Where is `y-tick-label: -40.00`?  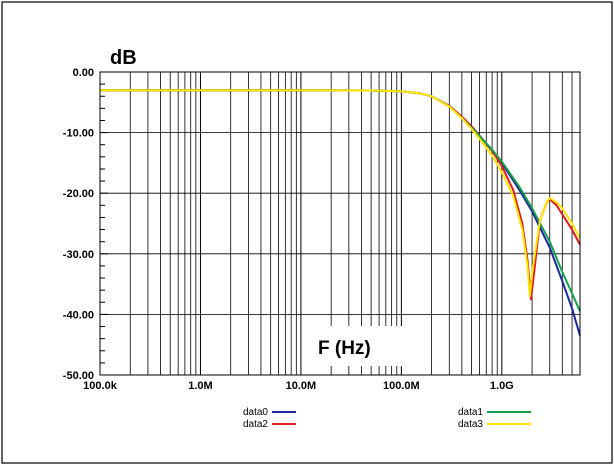 y-tick-label: -40.00 is located at coordinates (78, 315).